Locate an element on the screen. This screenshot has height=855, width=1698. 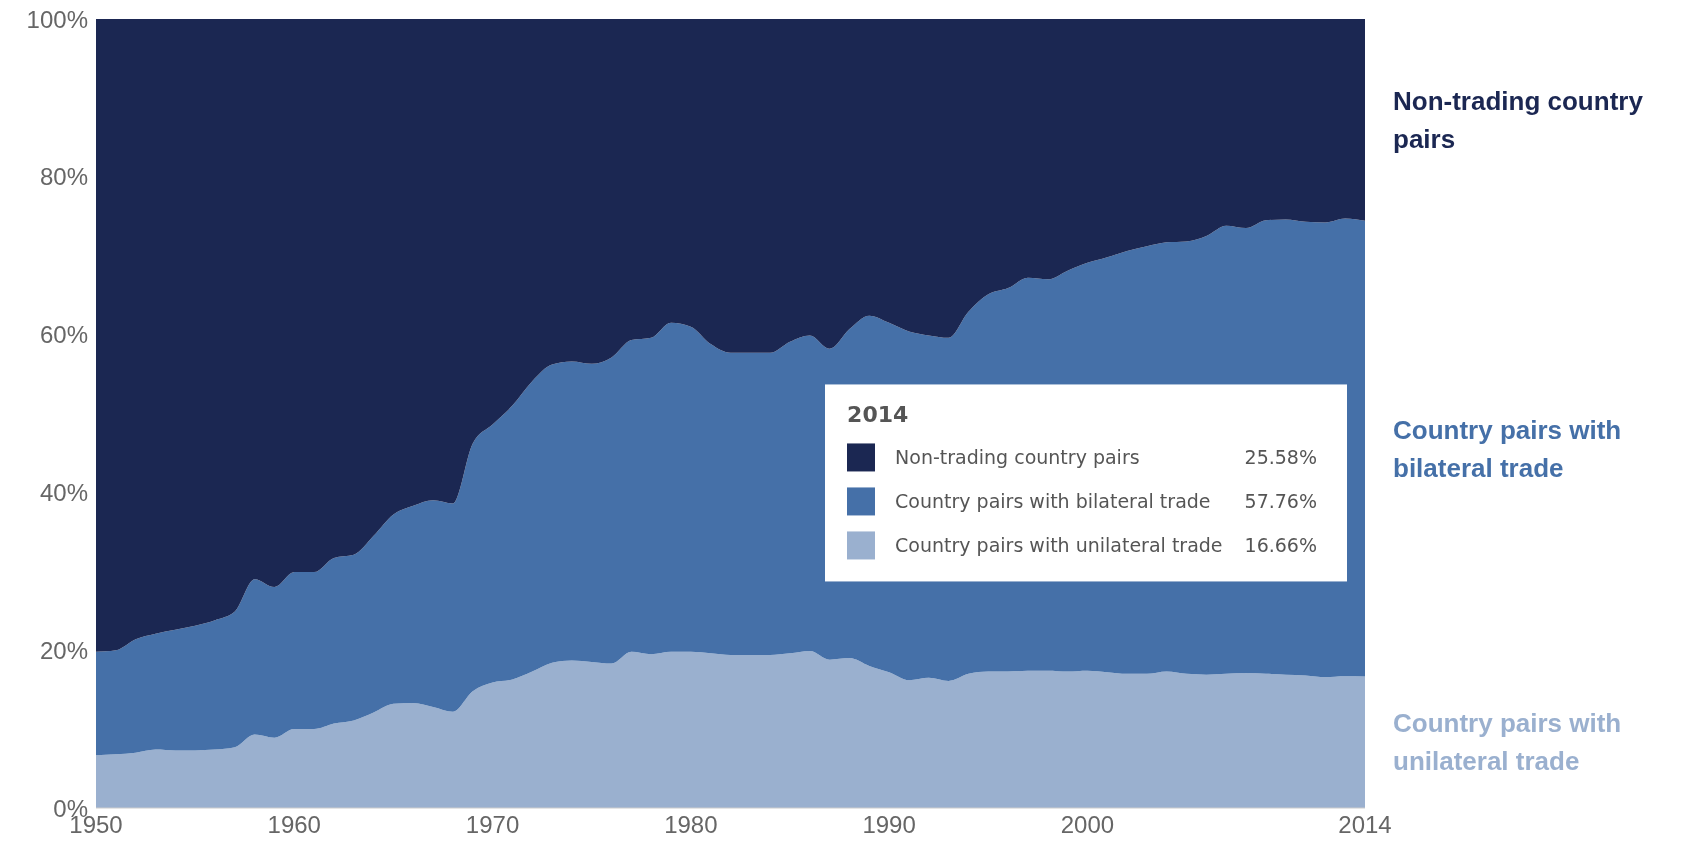
x-tick-label: 2014 is located at coordinates (1365, 825).